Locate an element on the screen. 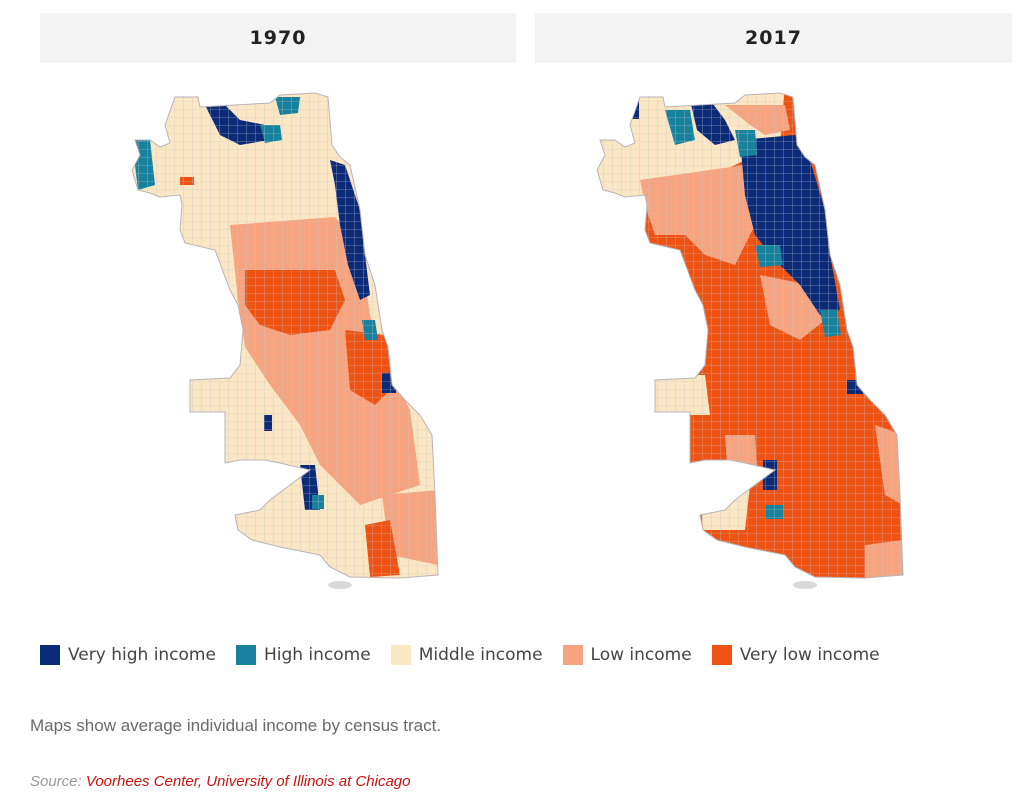  legend-item-very-low: Very low income is located at coordinates (795, 655).